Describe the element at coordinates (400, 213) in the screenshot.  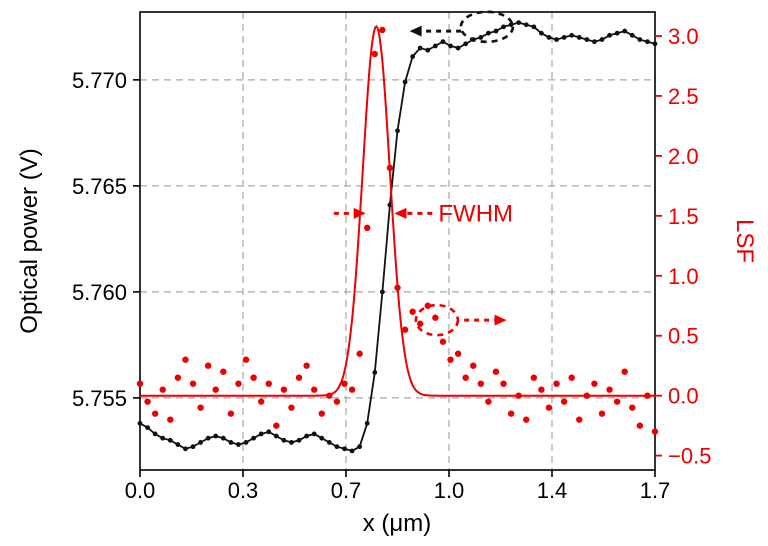
I see `fwhm-arrow-left-icon-head` at that location.